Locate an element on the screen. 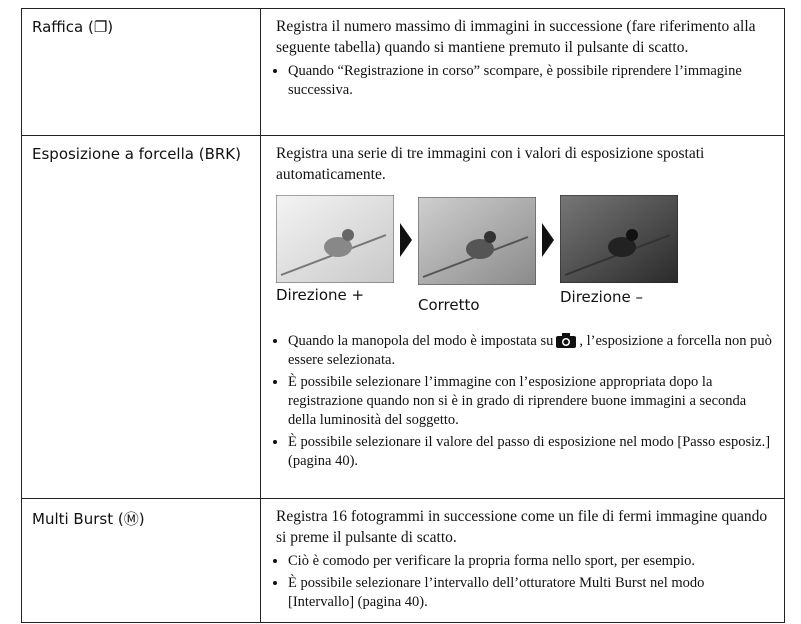  image-item: Direzione + is located at coordinates (335, 250).